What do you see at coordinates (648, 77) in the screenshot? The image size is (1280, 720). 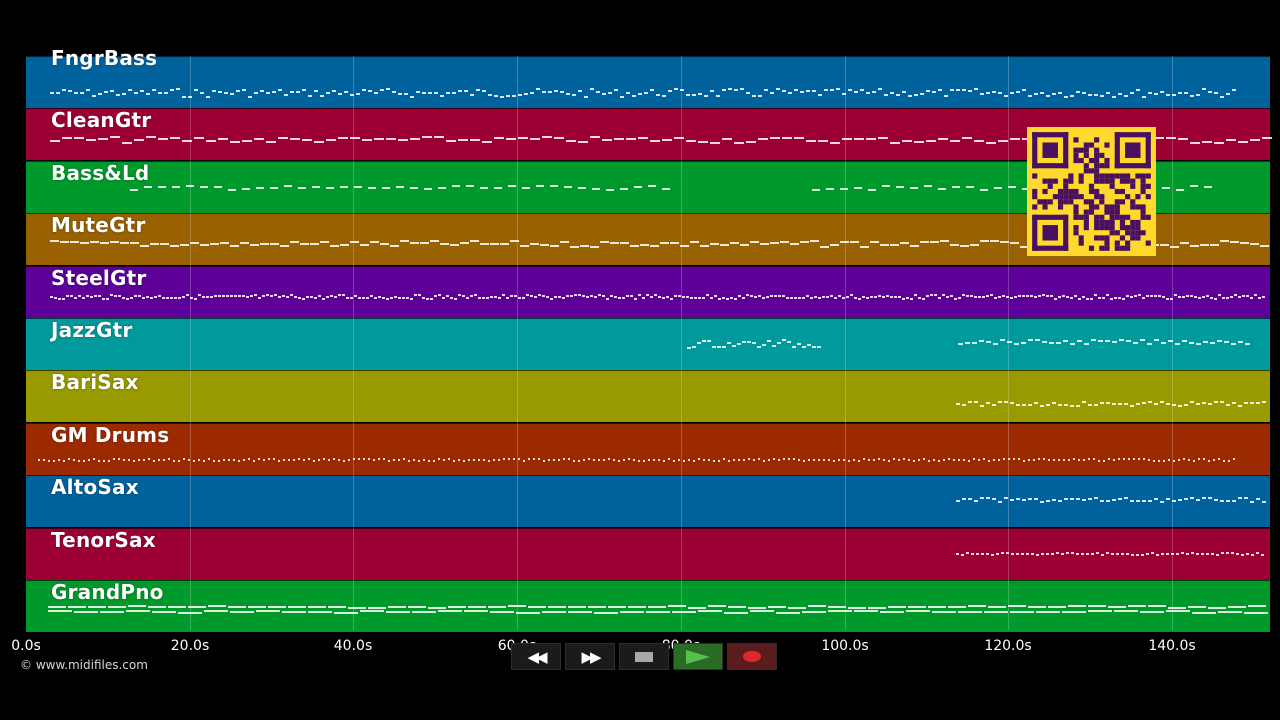 I see `track-row: FngrBass` at bounding box center [648, 77].